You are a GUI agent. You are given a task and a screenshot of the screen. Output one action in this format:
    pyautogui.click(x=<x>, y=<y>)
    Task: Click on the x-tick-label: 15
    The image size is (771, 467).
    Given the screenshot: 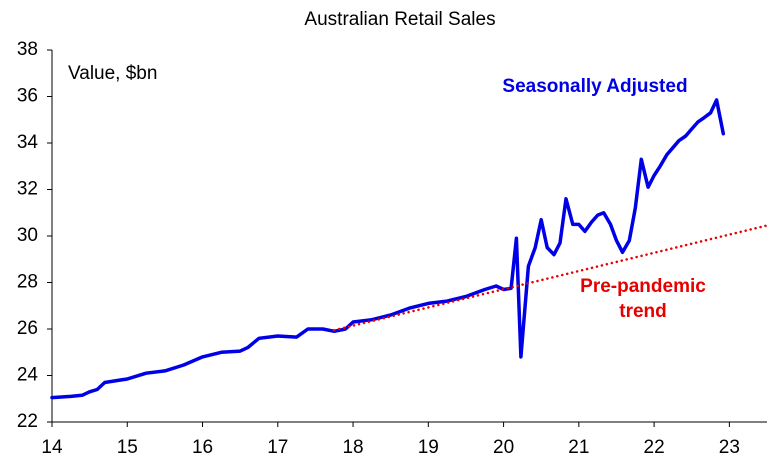 What is the action you would take?
    pyautogui.click(x=127, y=447)
    